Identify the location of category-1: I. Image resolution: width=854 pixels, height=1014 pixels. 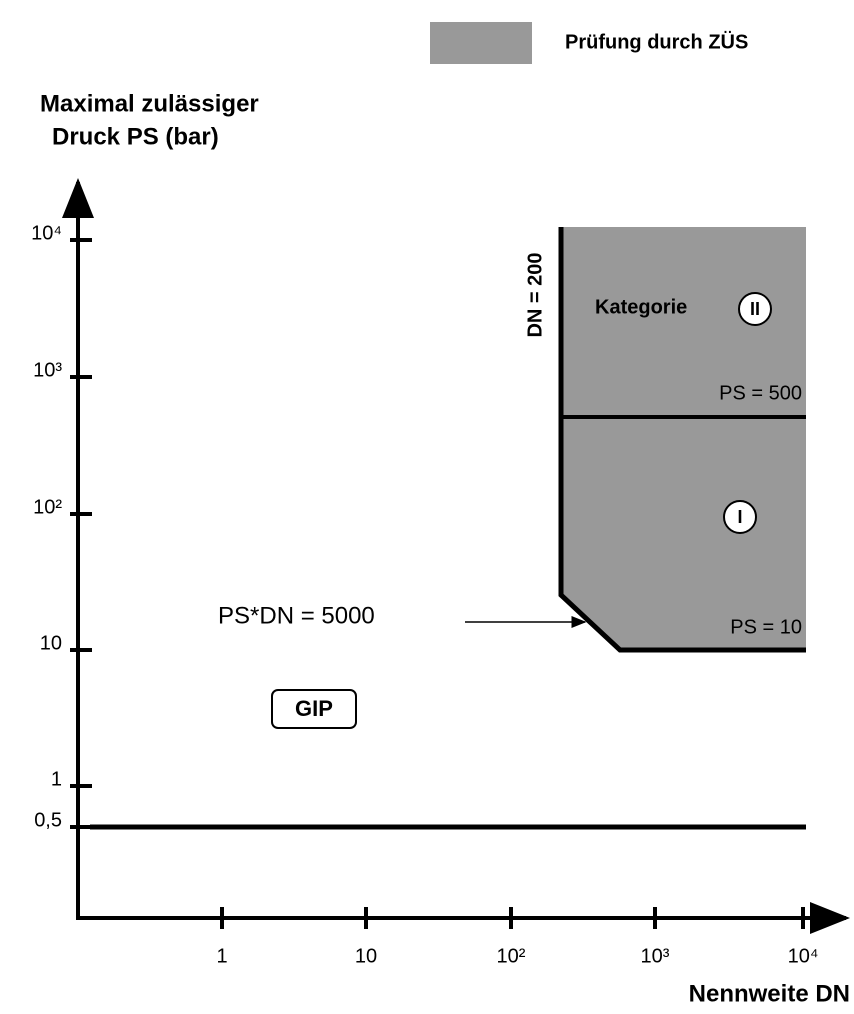
(739, 517).